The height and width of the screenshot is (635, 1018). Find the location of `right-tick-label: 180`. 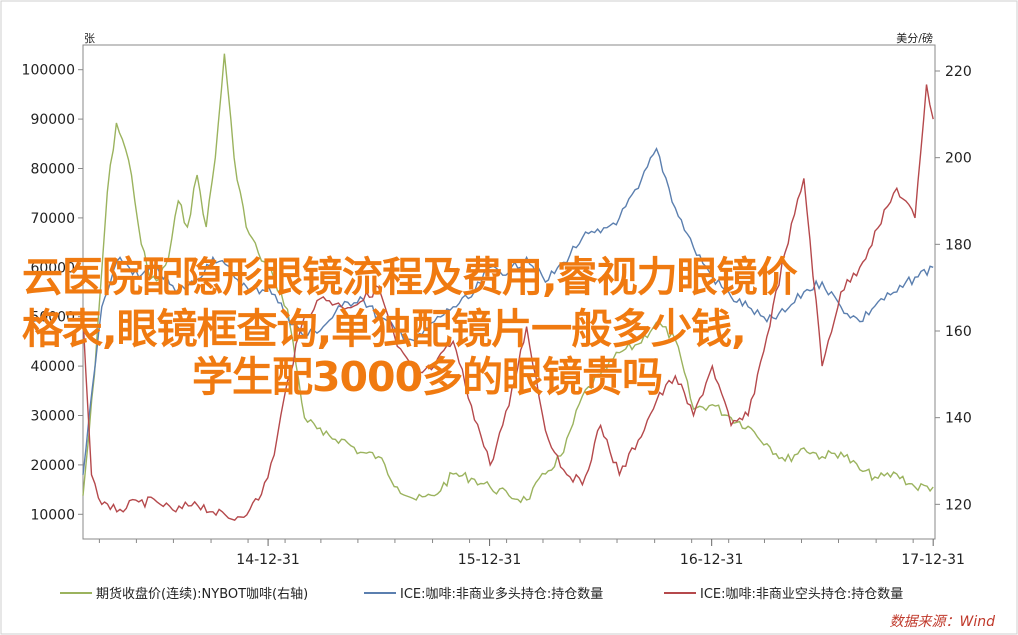

right-tick-label: 180 is located at coordinates (958, 245).